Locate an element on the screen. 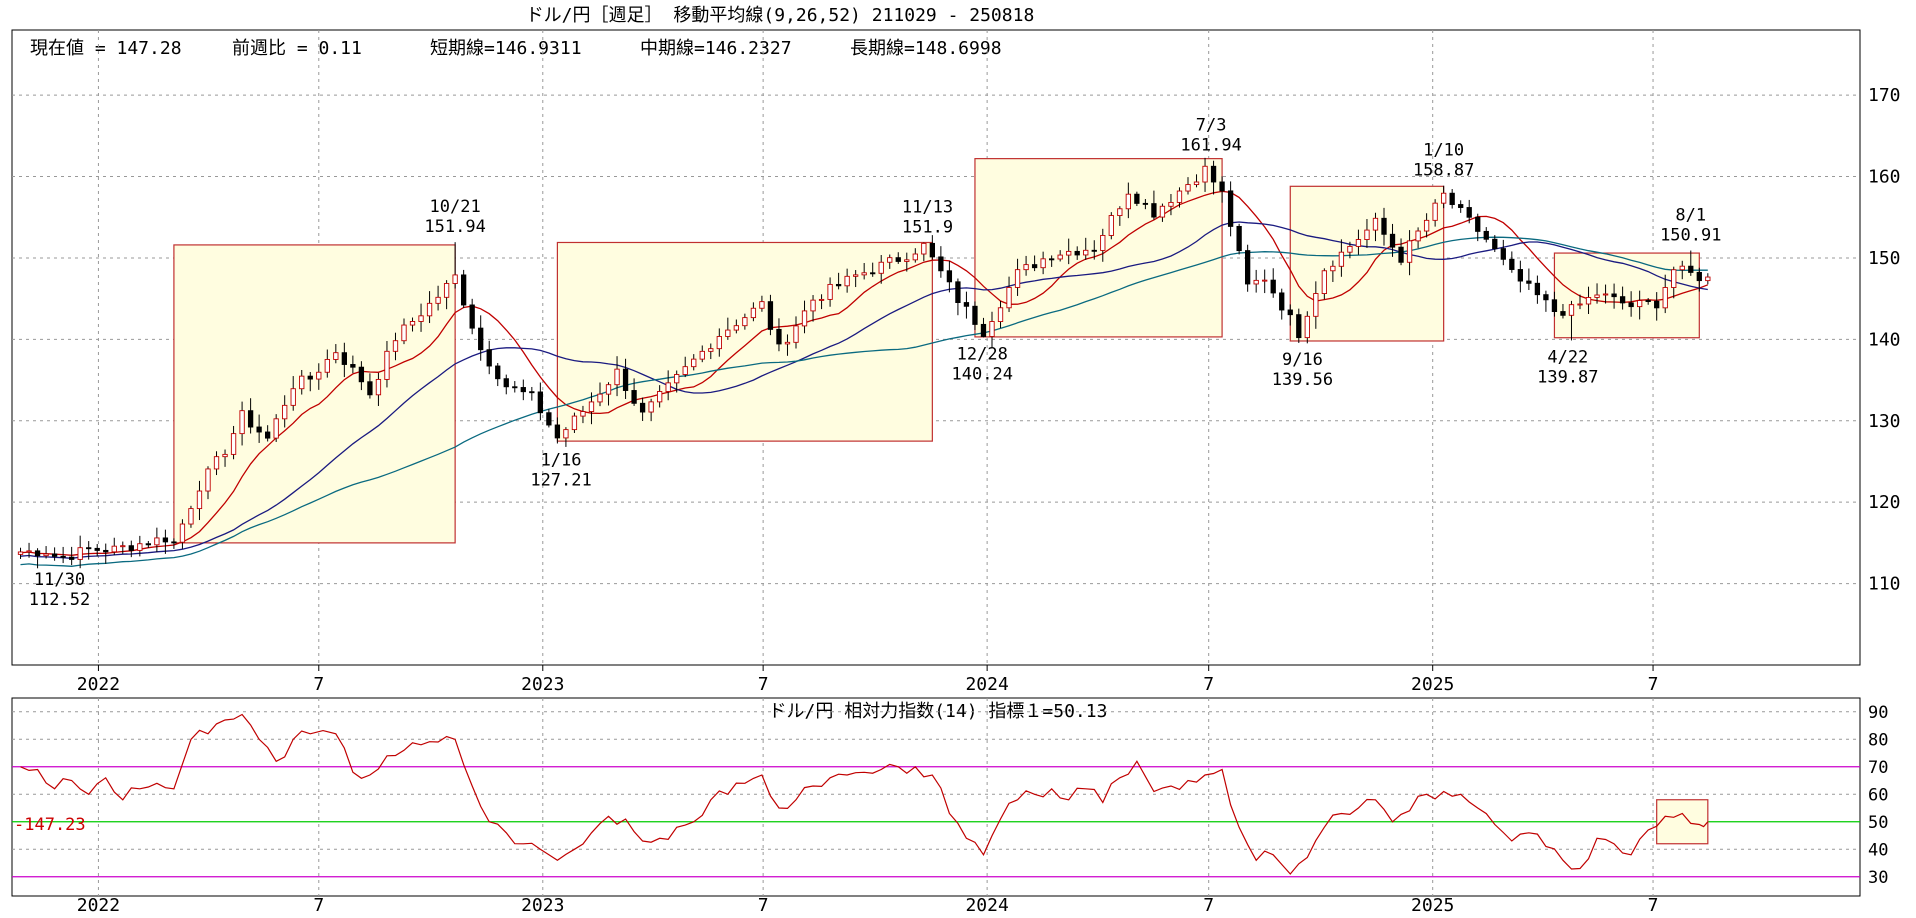 The width and height of the screenshot is (1916, 918). main-x-tick-label: 2025 is located at coordinates (1432, 684).